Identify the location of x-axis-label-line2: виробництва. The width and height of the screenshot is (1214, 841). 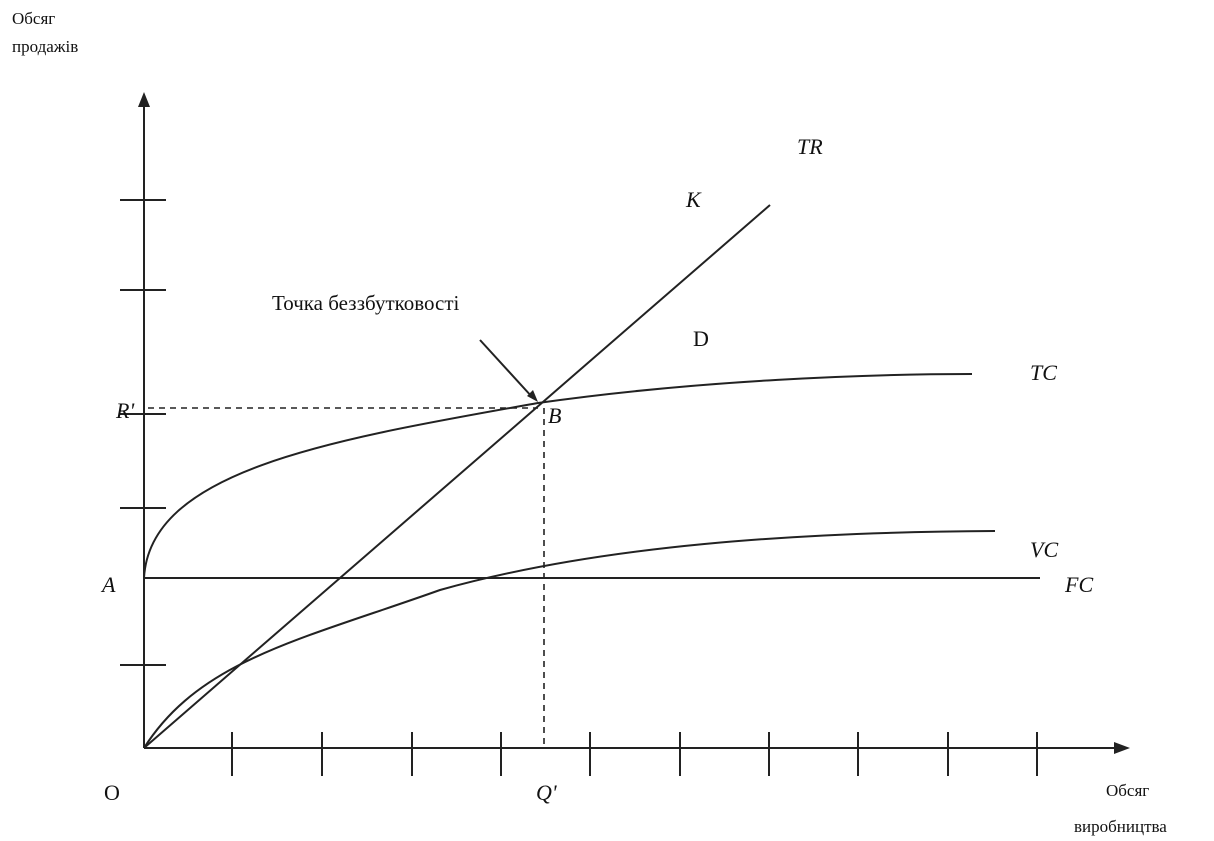
(1120, 826).